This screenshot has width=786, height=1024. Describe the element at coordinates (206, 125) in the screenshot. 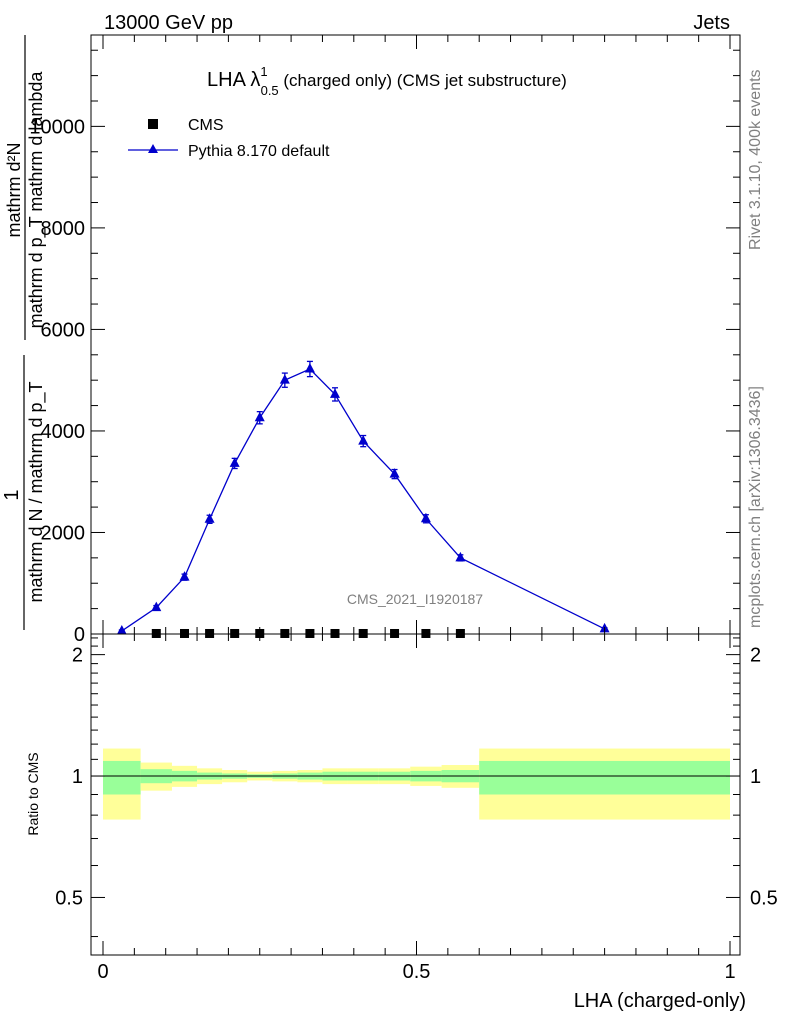

I see `legend-cms-label: CMS` at that location.